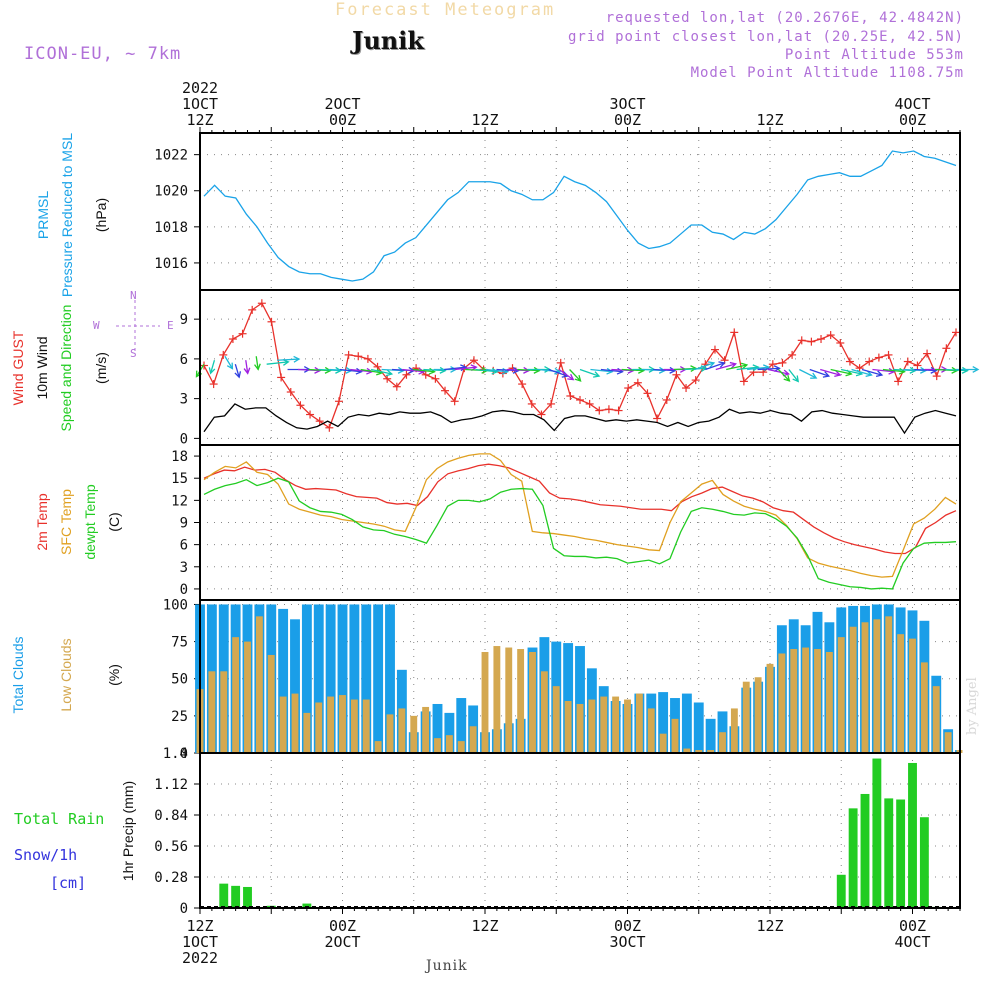 The height and width of the screenshot is (1000, 1000). What do you see at coordinates (342, 112) in the screenshot?
I see `top-time-label: 2OCT 00Z` at bounding box center [342, 112].